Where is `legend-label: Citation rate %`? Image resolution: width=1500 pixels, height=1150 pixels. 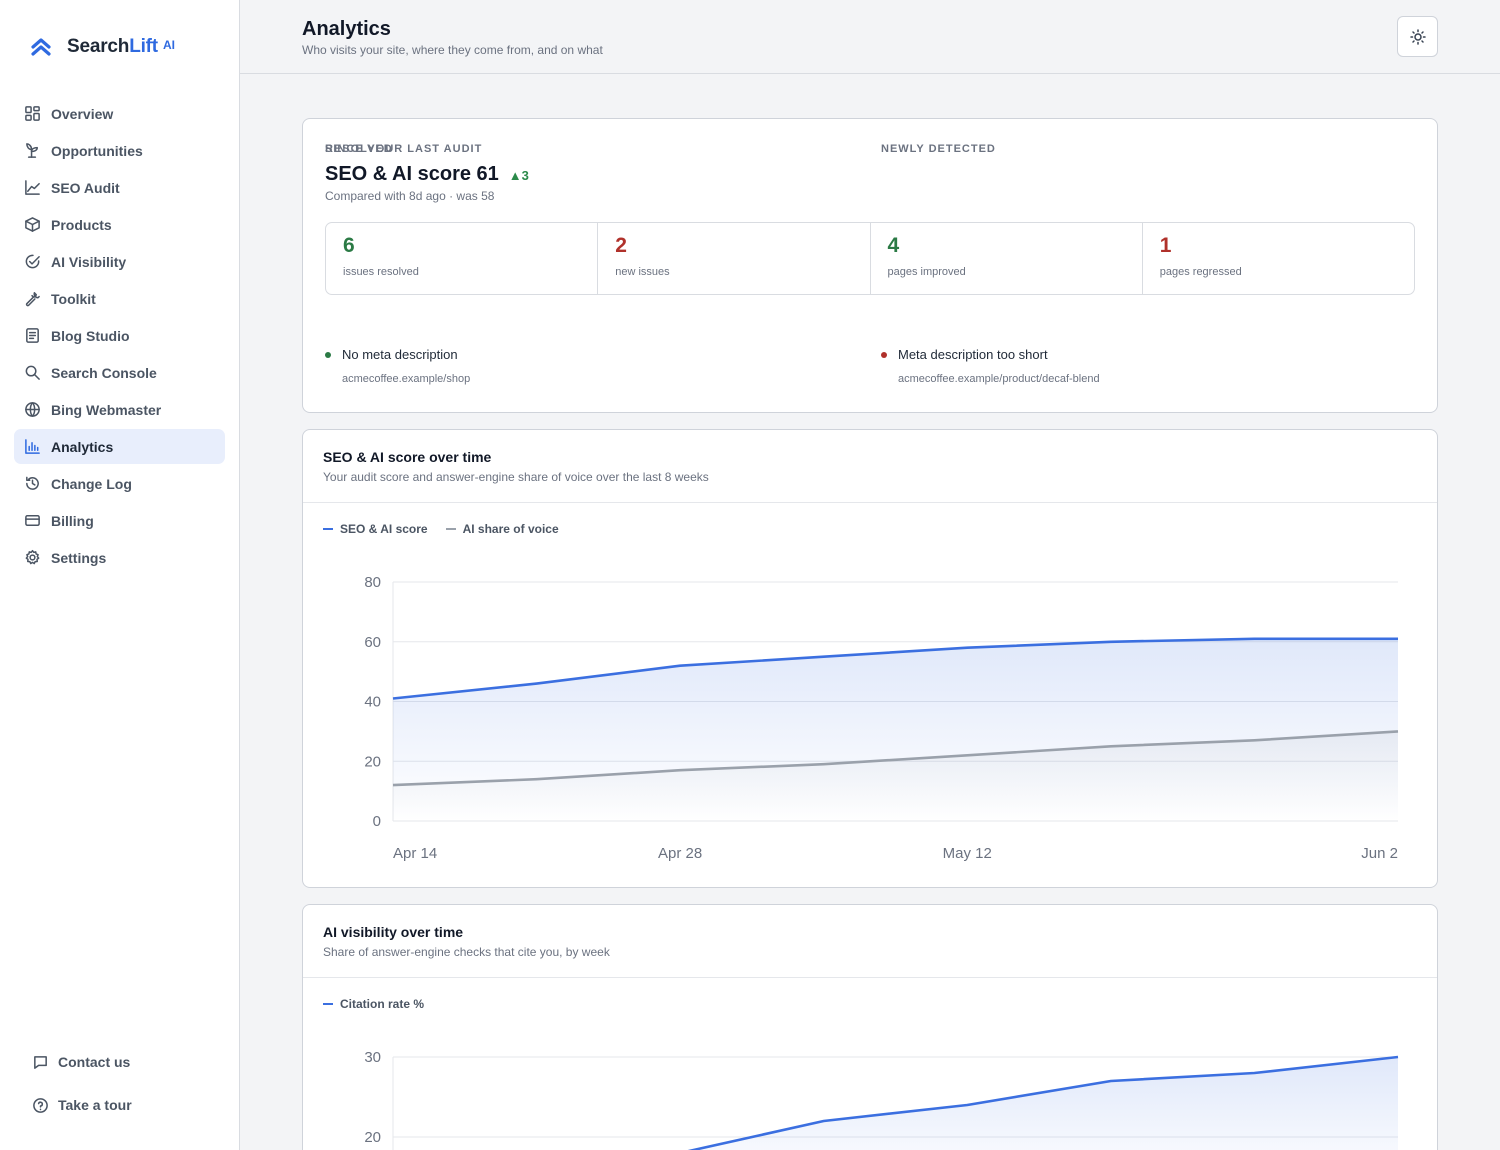 legend-label: Citation rate % is located at coordinates (382, 1004).